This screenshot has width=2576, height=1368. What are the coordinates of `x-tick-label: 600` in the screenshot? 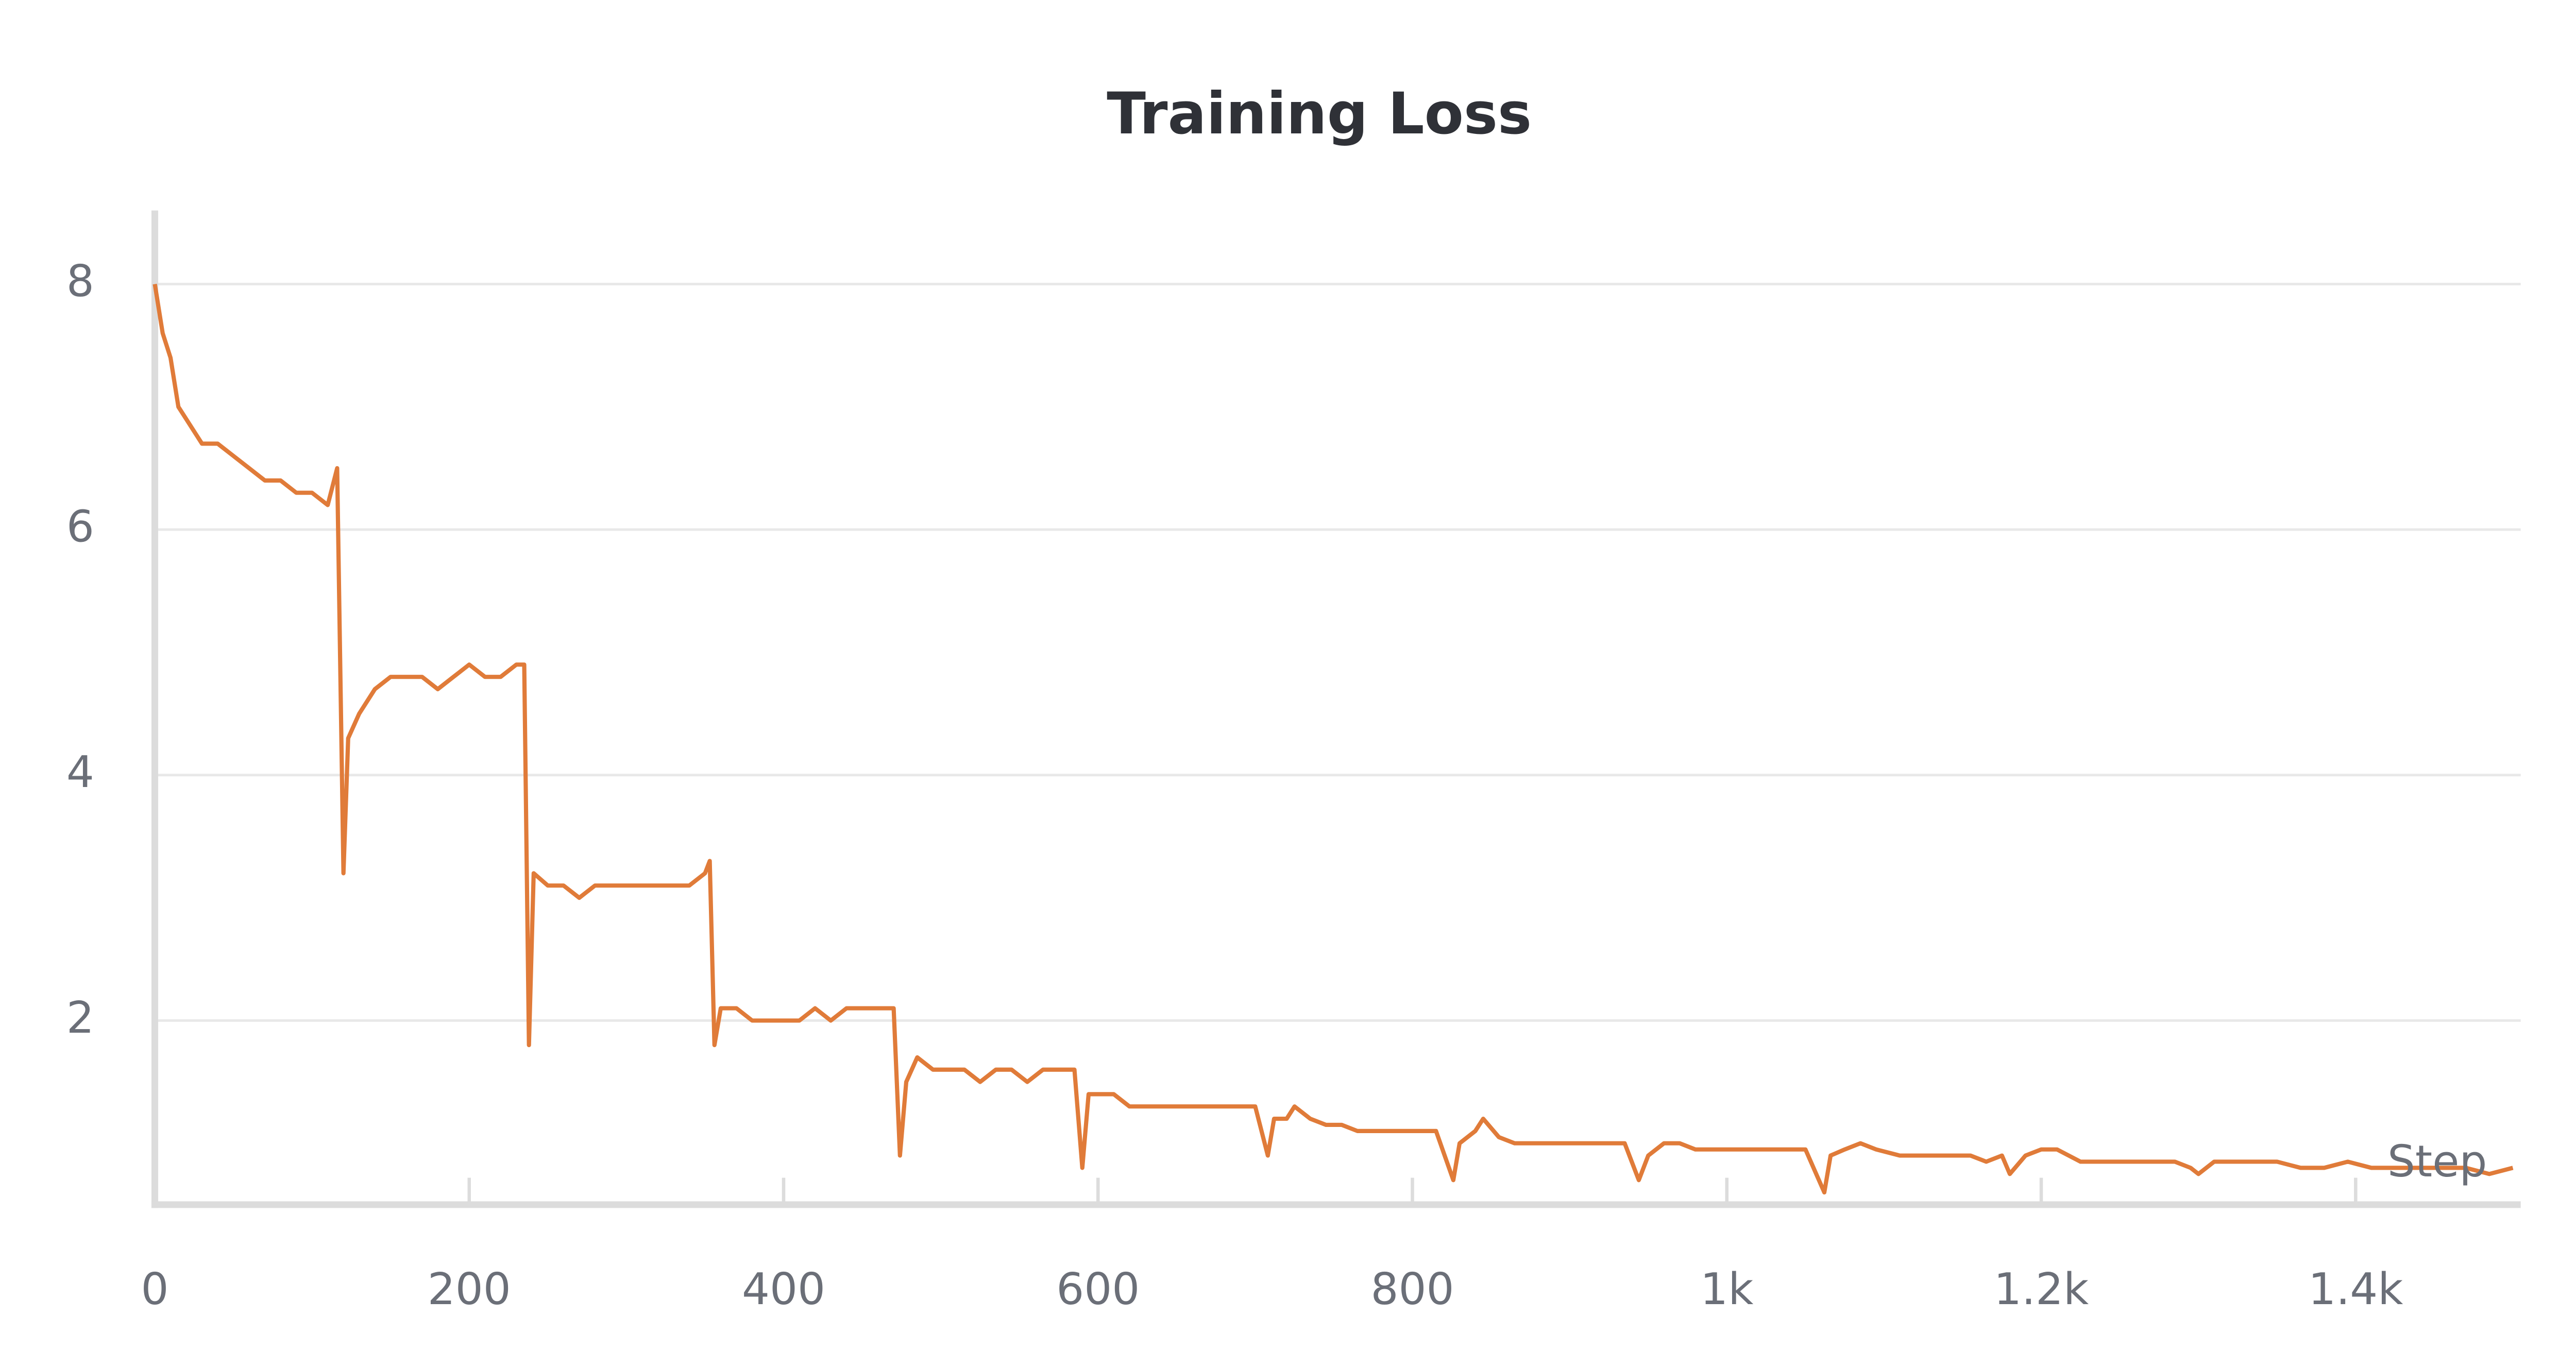 It's located at (1098, 1289).